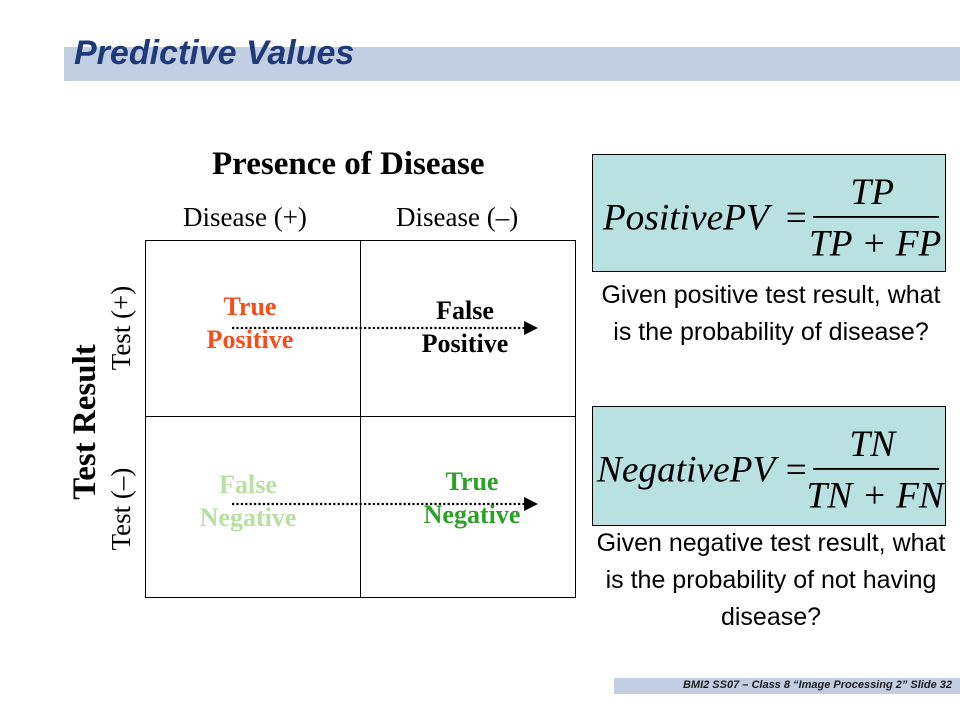 The height and width of the screenshot is (720, 960). I want to click on cell-true-positive: True Positive, so click(250, 323).